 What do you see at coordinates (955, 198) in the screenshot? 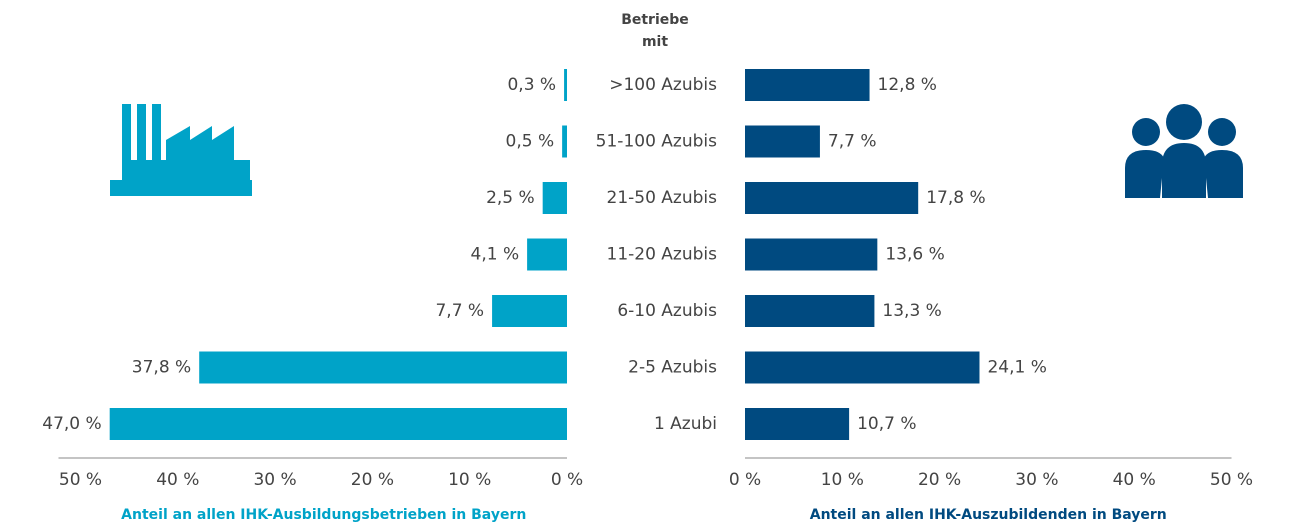
I see `value-label: 17,8 %` at bounding box center [955, 198].